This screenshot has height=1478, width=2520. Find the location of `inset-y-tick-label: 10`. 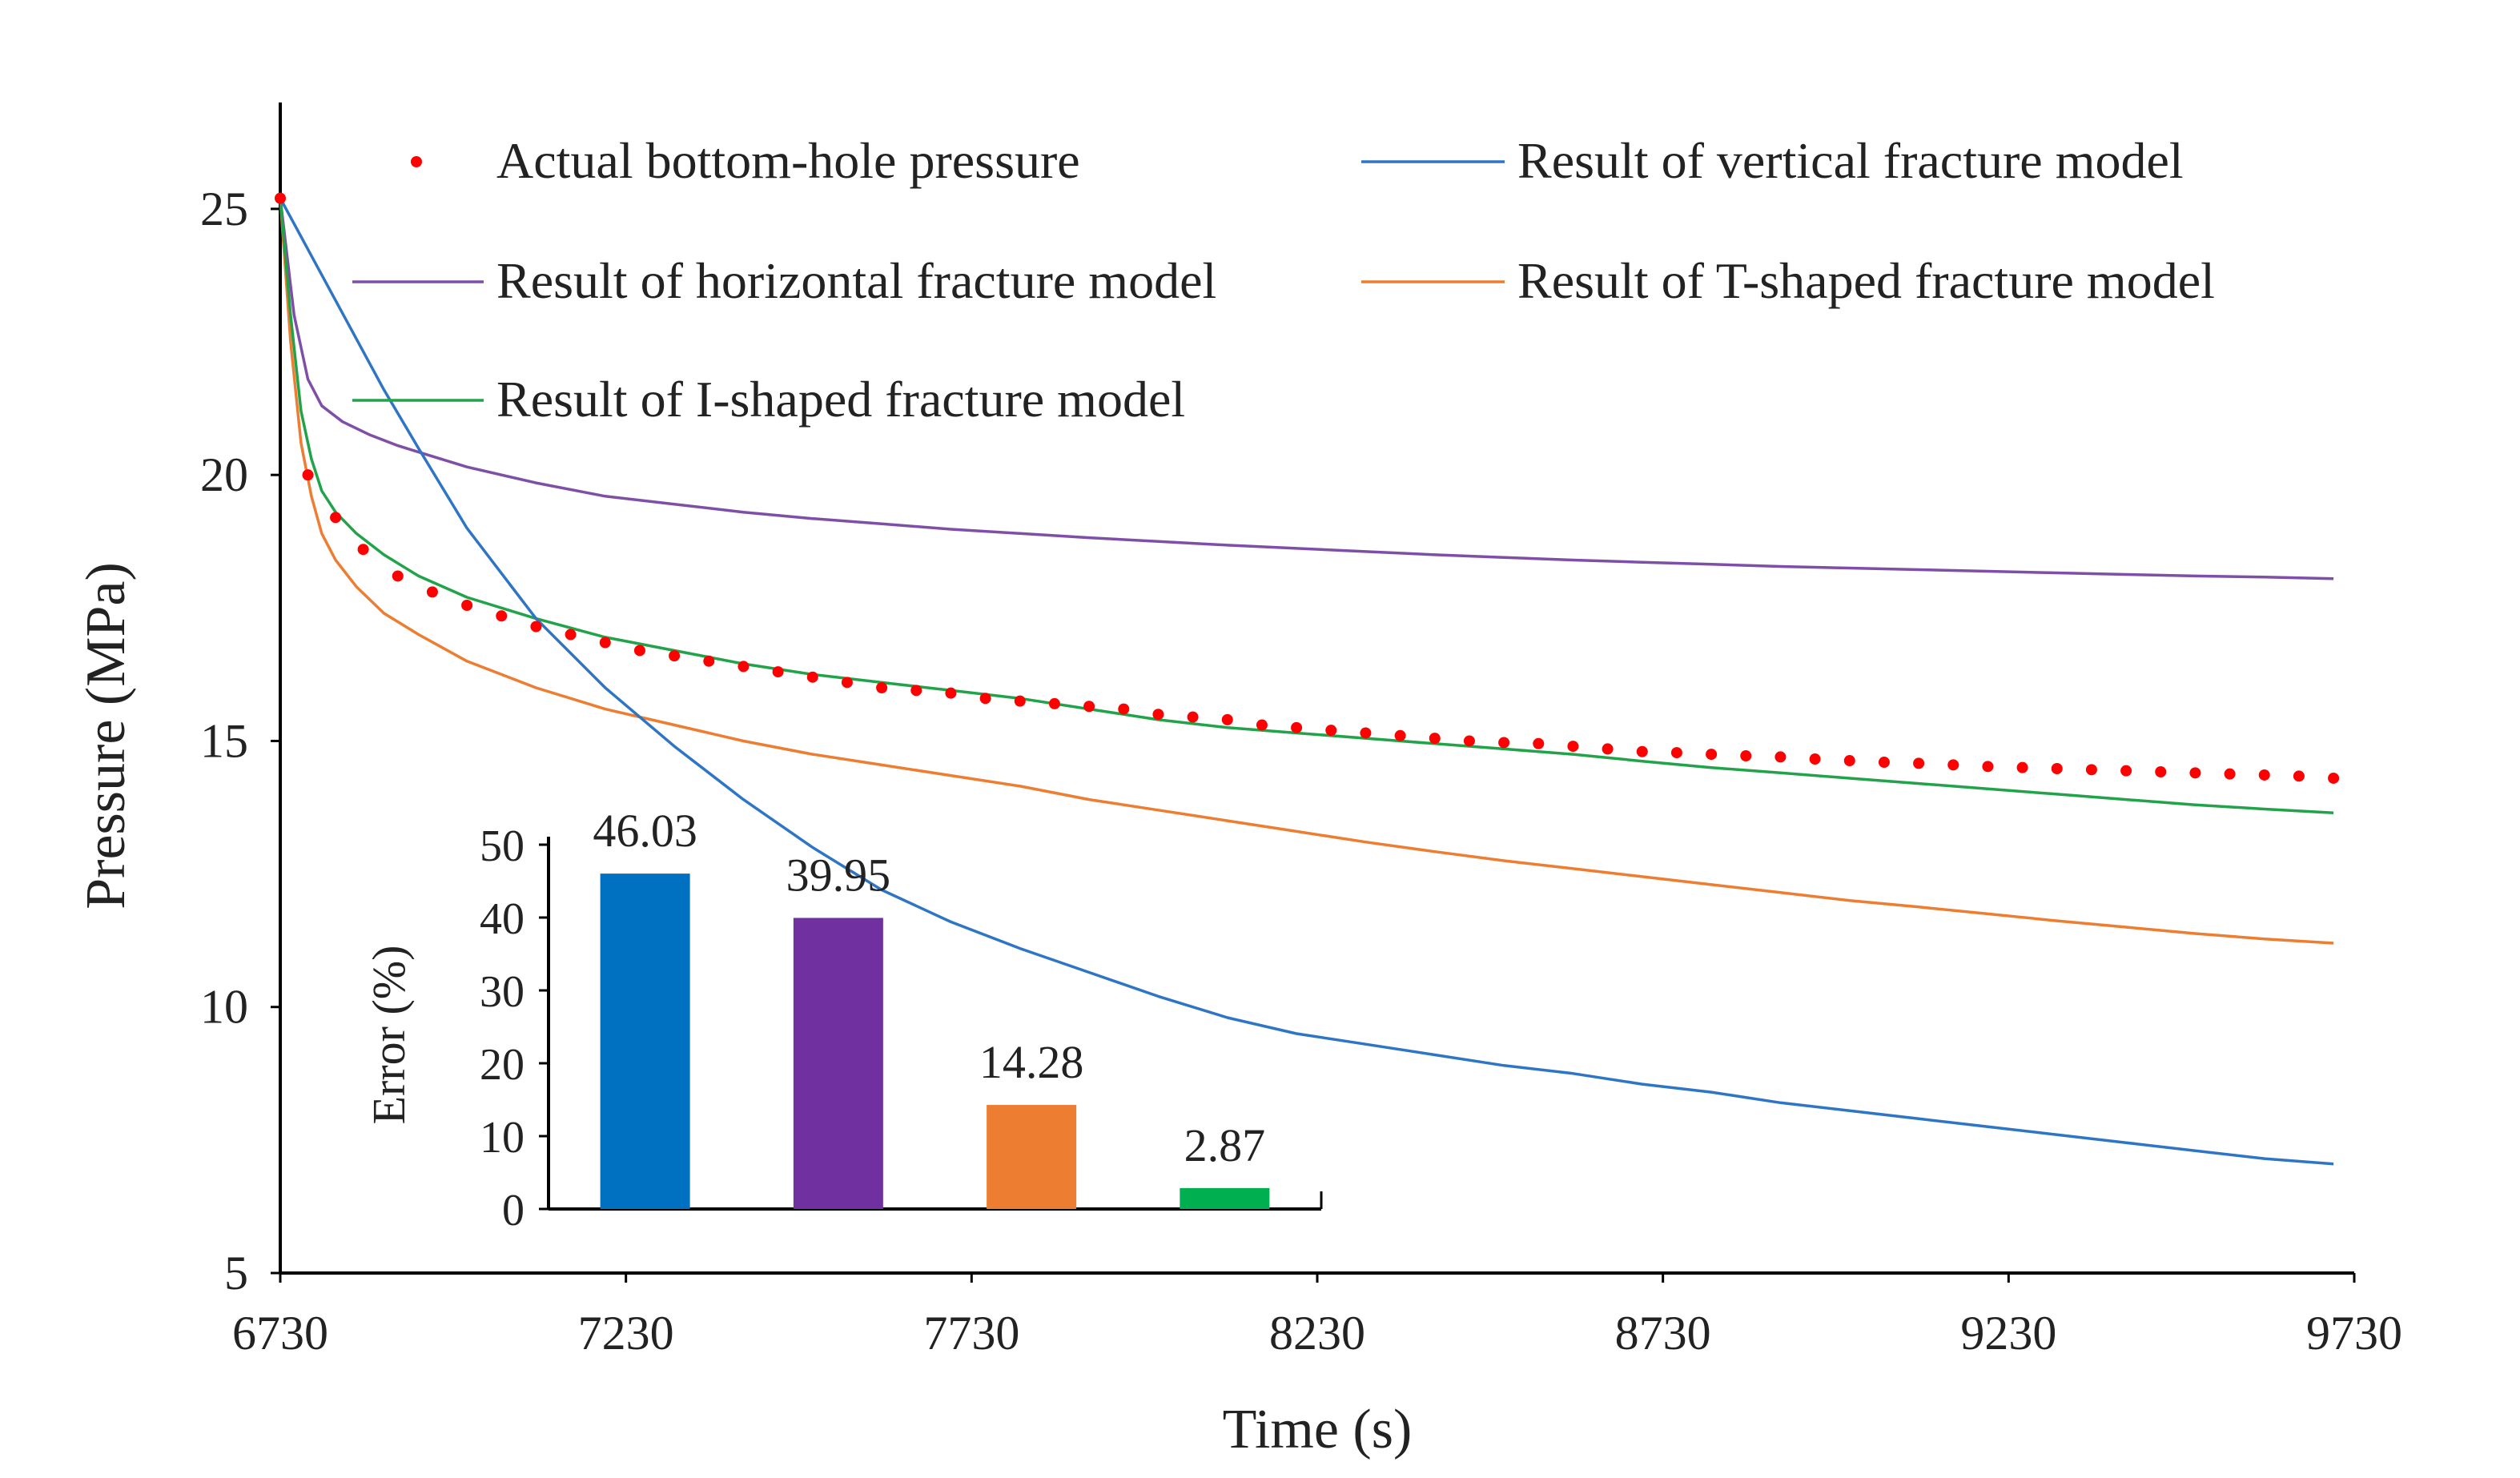

inset-y-tick-label: 10 is located at coordinates (502, 1138).